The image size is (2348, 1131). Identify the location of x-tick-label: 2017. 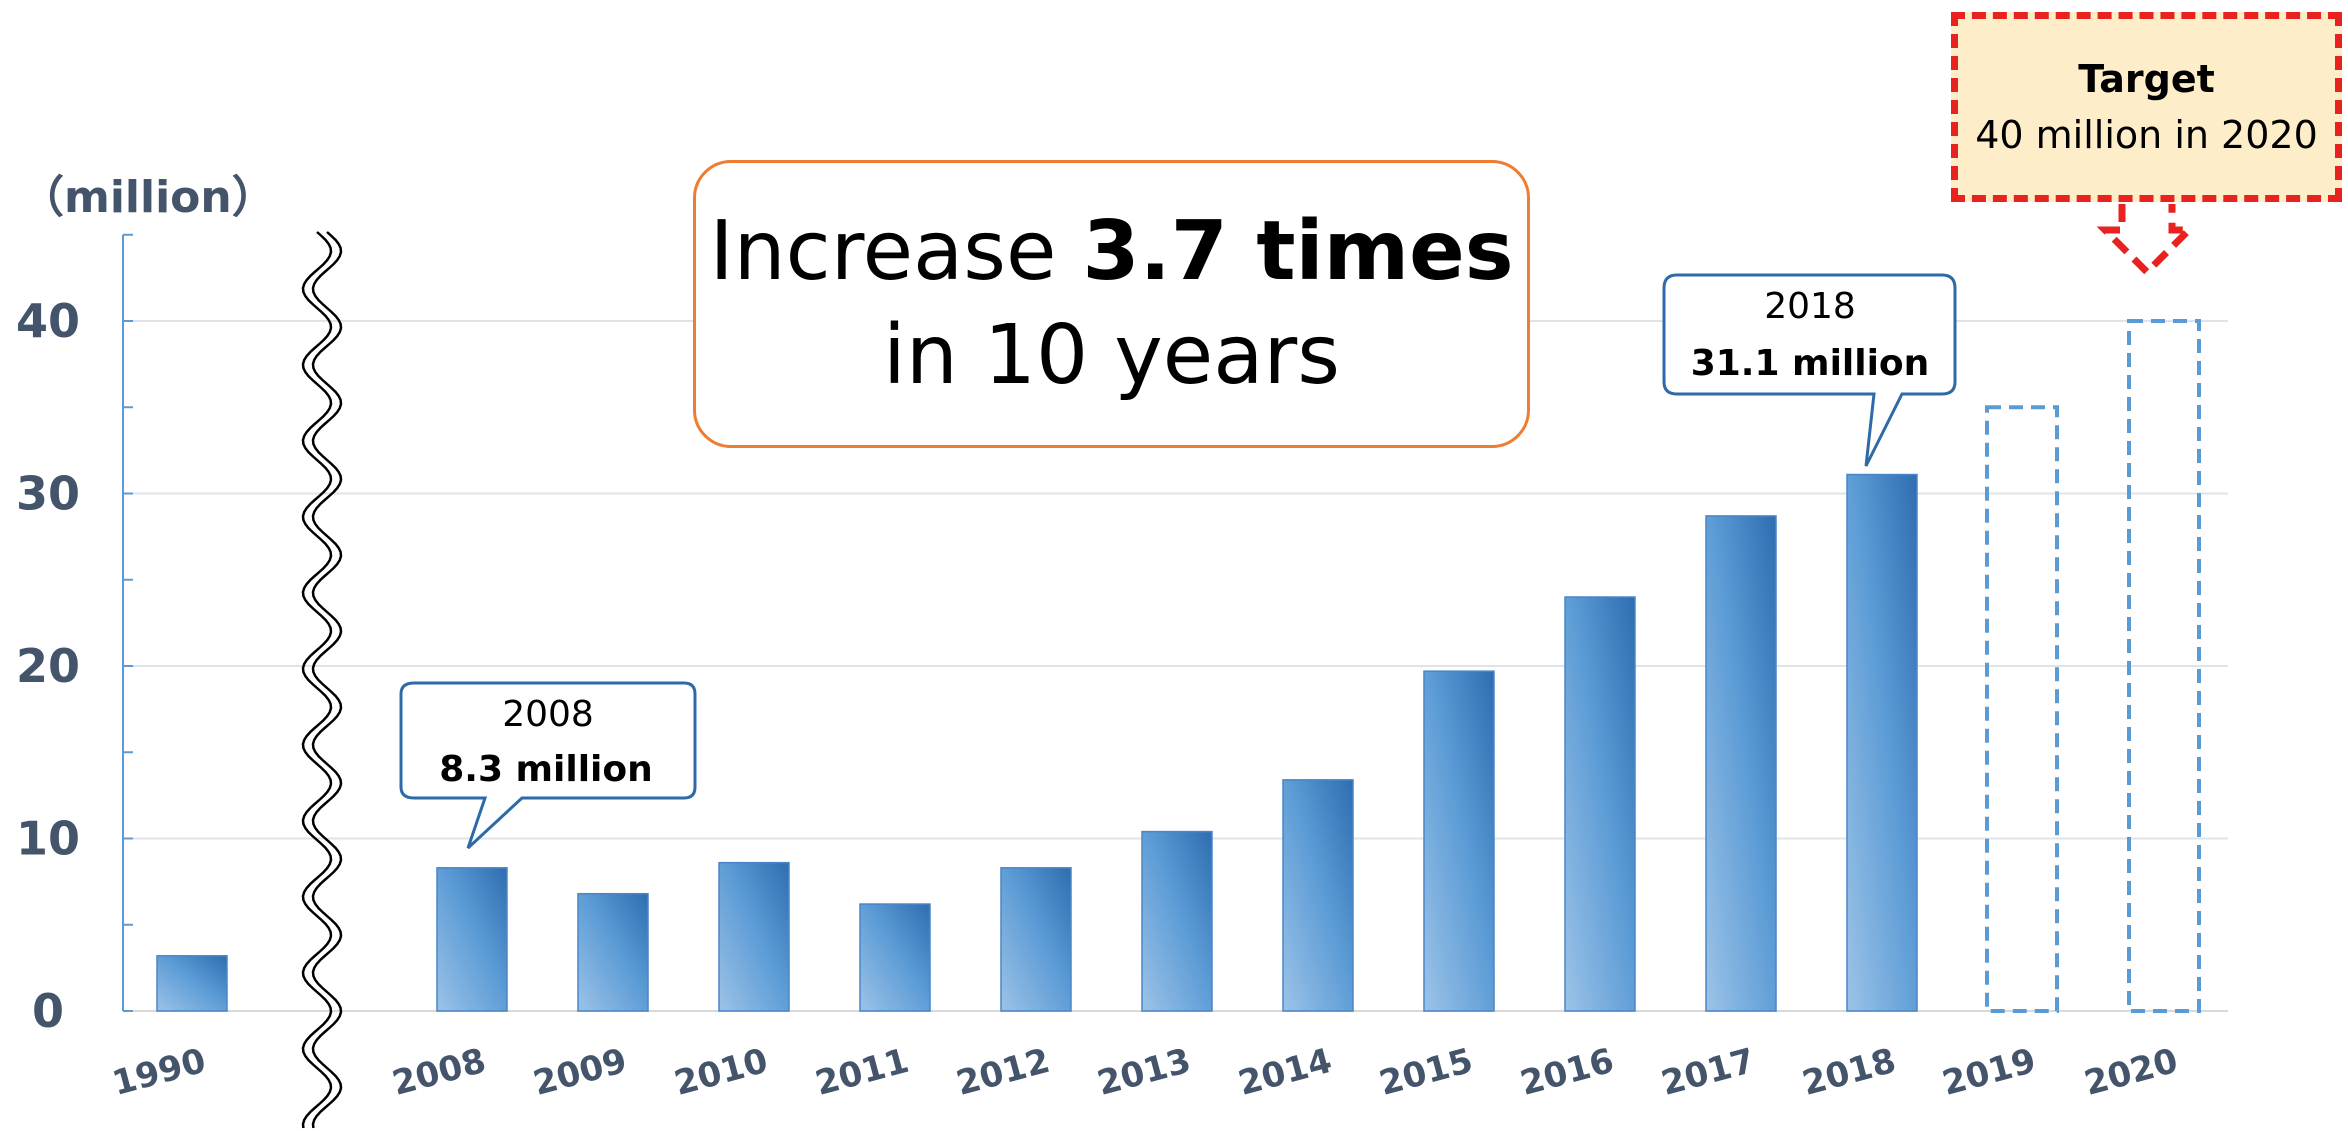
(1708, 1072).